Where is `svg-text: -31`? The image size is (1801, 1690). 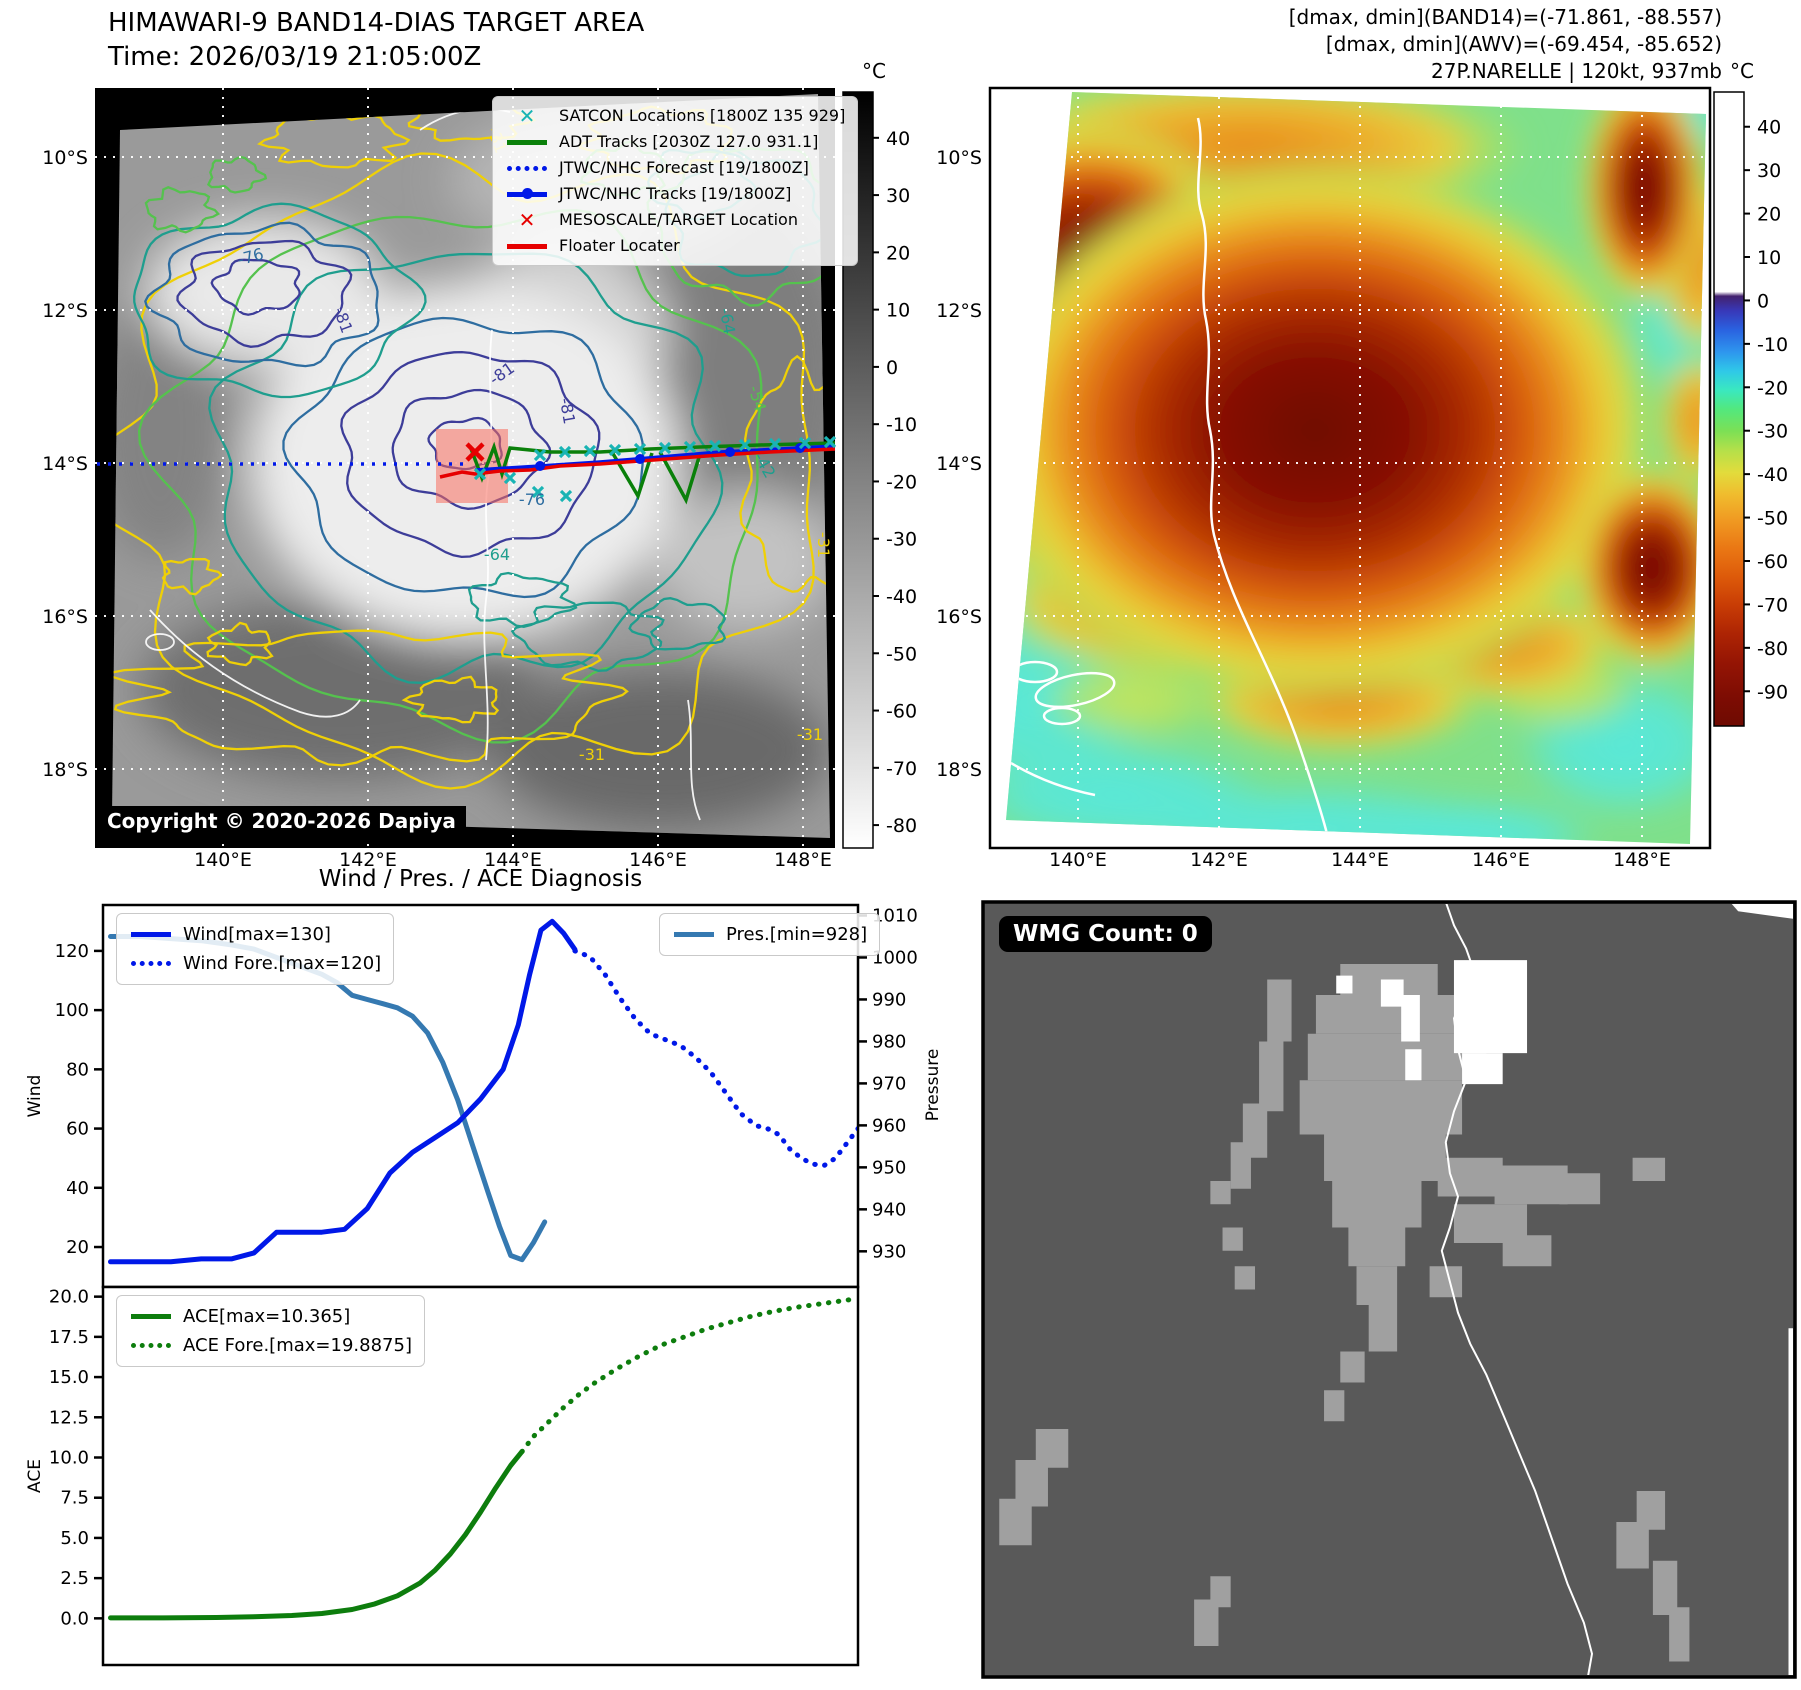 svg-text: -31 is located at coordinates (810, 734).